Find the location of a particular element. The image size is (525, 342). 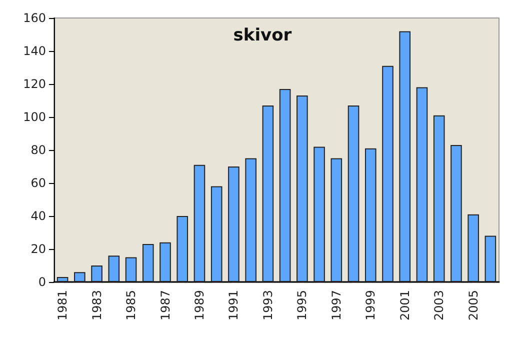

x-tick-label: 1999 is located at coordinates (371, 305).